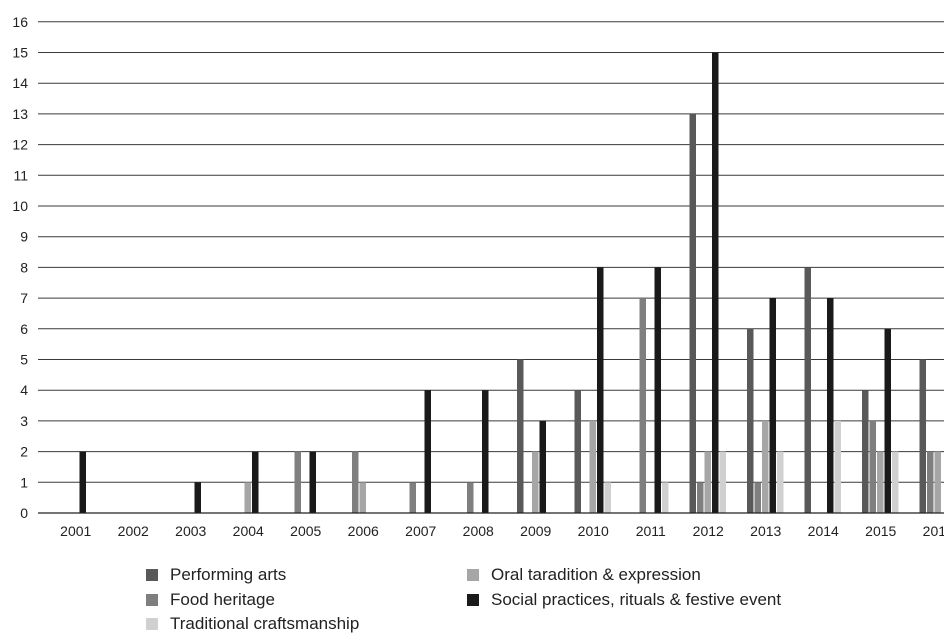 The width and height of the screenshot is (944, 634). Describe the element at coordinates (24, 267) in the screenshot. I see `y-tick-label: 8` at that location.